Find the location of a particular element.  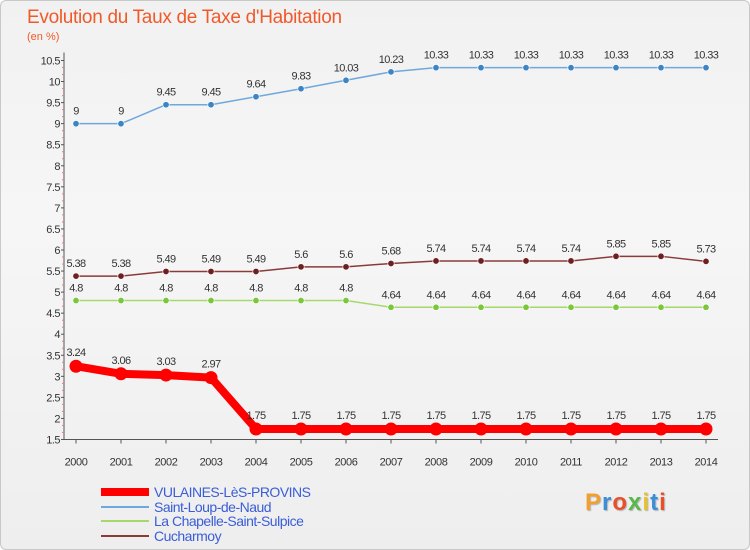

y-tick-label: 1.5 is located at coordinates (53, 441).